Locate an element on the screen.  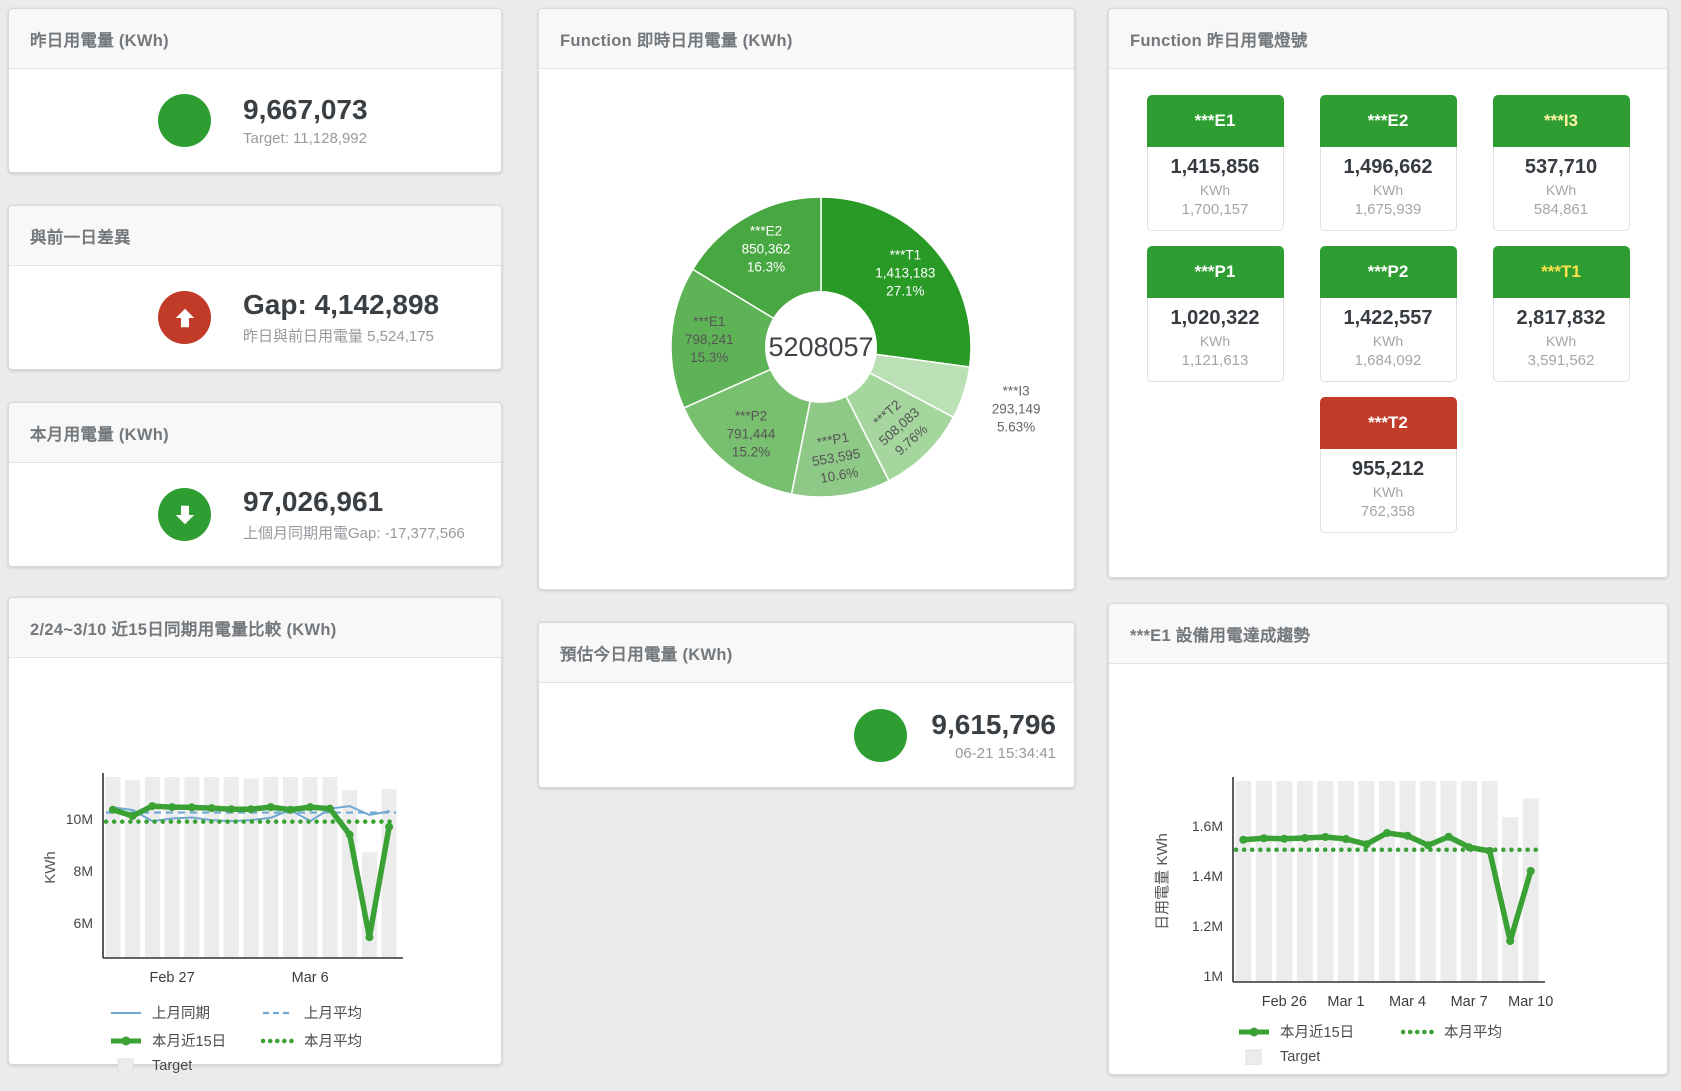
yesterday-usage-value: 9,667,073 is located at coordinates (305, 109).